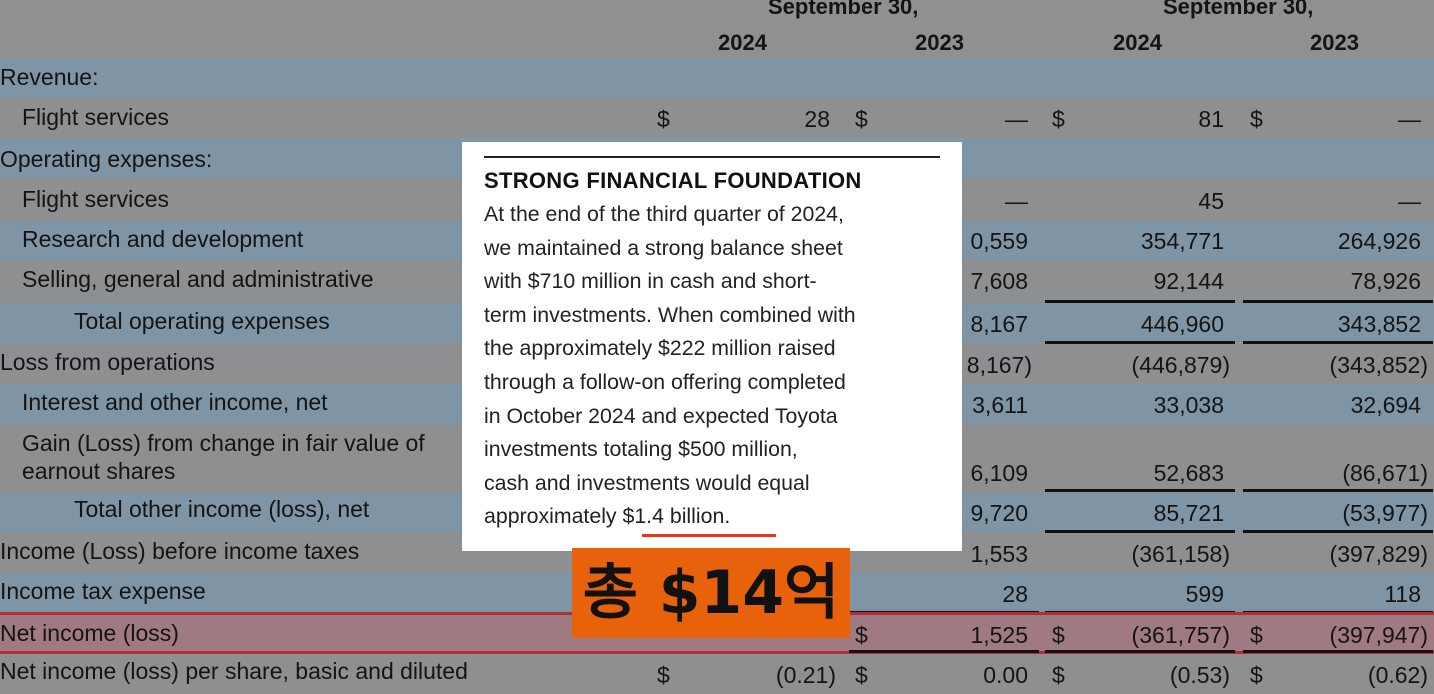 The height and width of the screenshot is (694, 1434). I want to click on callout-line: through a follow-on offering completed, so click(665, 381).